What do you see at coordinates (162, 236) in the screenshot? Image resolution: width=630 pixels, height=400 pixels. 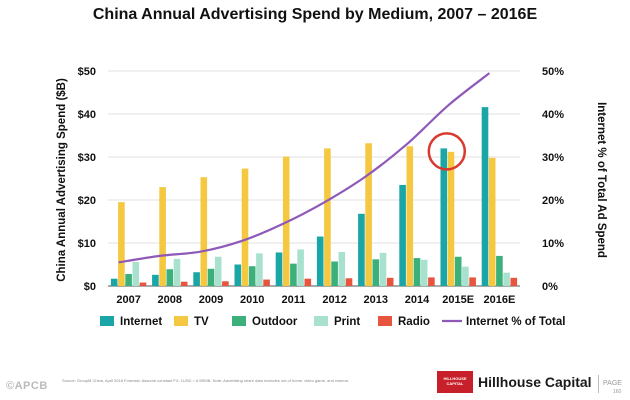 I see `bar-tv-2008` at bounding box center [162, 236].